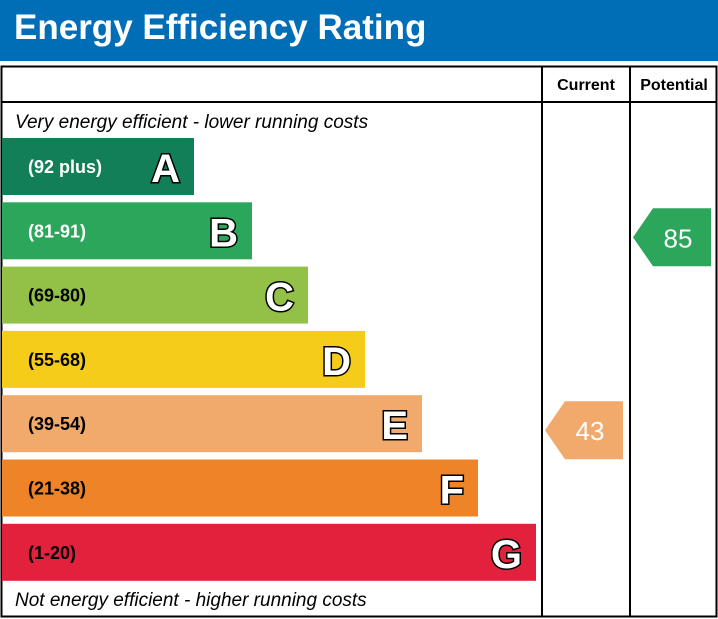 The image size is (718, 619). I want to click on band-e: (39-54) E, so click(212, 424).